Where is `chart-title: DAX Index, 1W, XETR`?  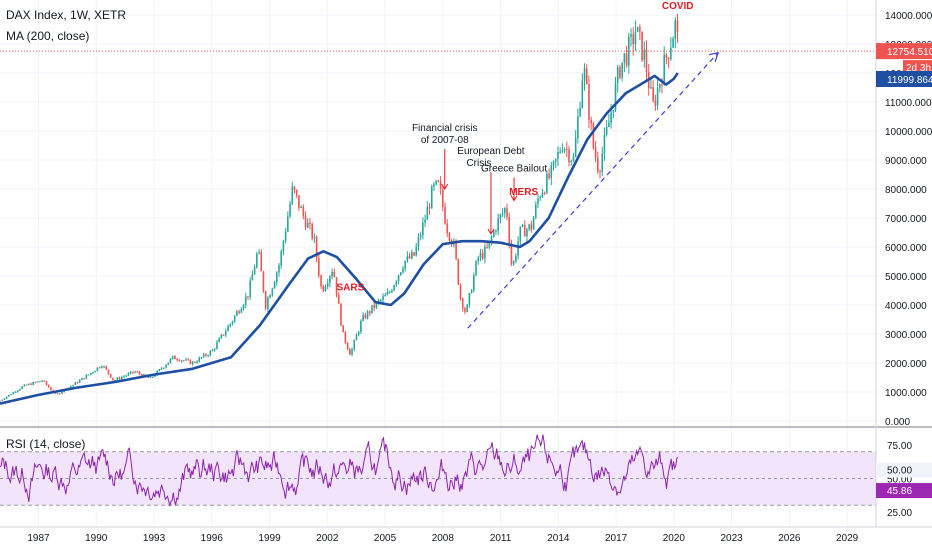
chart-title: DAX Index, 1W, XETR is located at coordinates (66, 15).